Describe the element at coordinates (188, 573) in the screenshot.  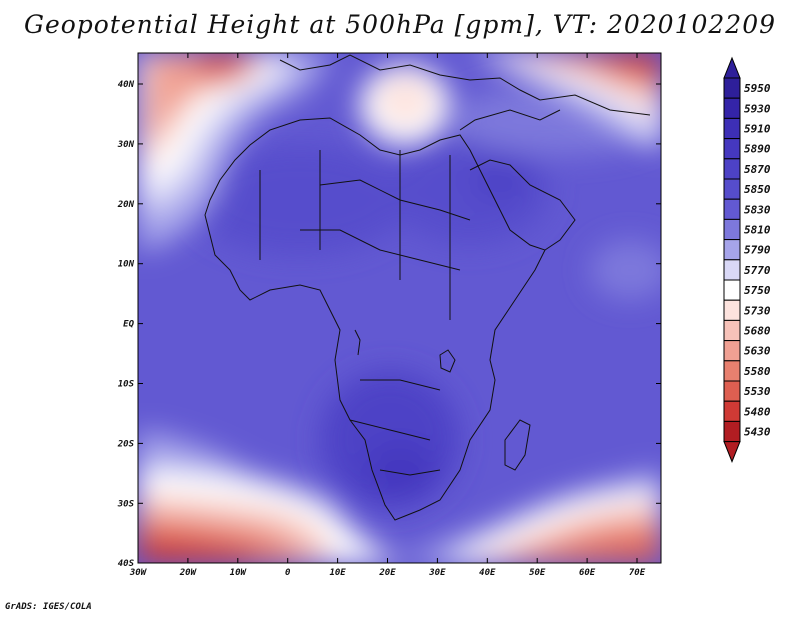
I see `lon-label: 20W` at that location.